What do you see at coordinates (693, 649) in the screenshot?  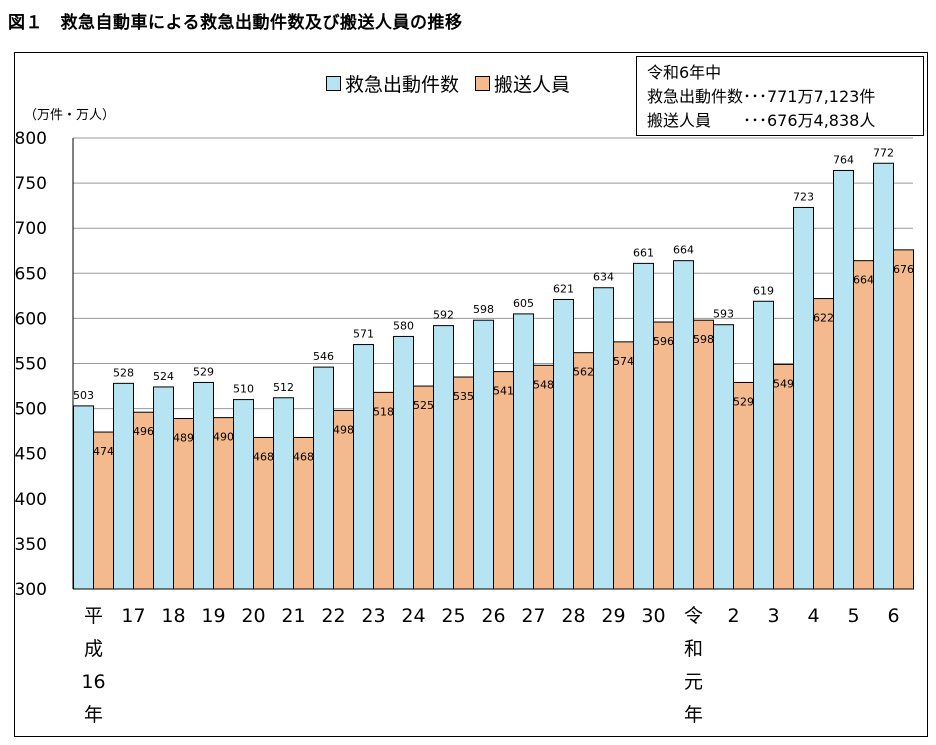 I see `x-tick-label: 和` at bounding box center [693, 649].